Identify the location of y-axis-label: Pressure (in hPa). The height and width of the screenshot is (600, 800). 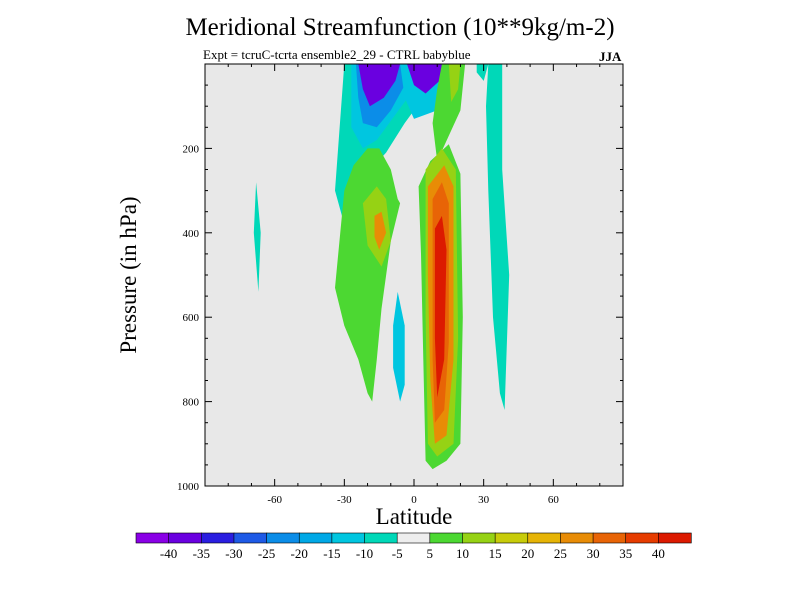
(128, 274).